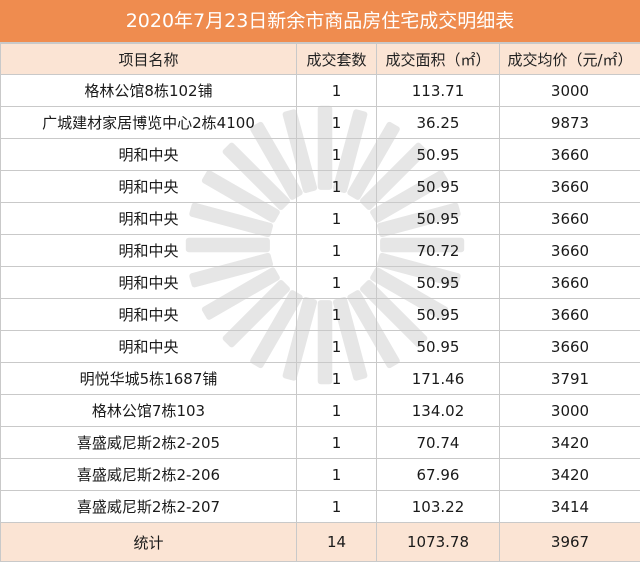  I want to click on header-units: 成交套数, so click(336, 59).